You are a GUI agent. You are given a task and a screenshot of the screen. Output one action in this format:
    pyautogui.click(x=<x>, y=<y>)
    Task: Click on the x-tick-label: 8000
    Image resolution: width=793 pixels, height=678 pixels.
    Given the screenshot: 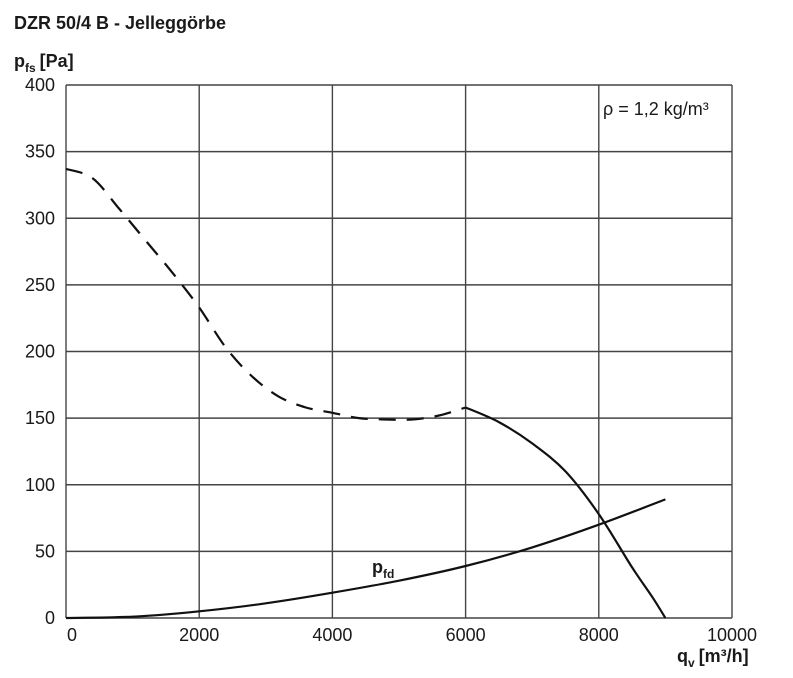 What is the action you would take?
    pyautogui.click(x=599, y=635)
    